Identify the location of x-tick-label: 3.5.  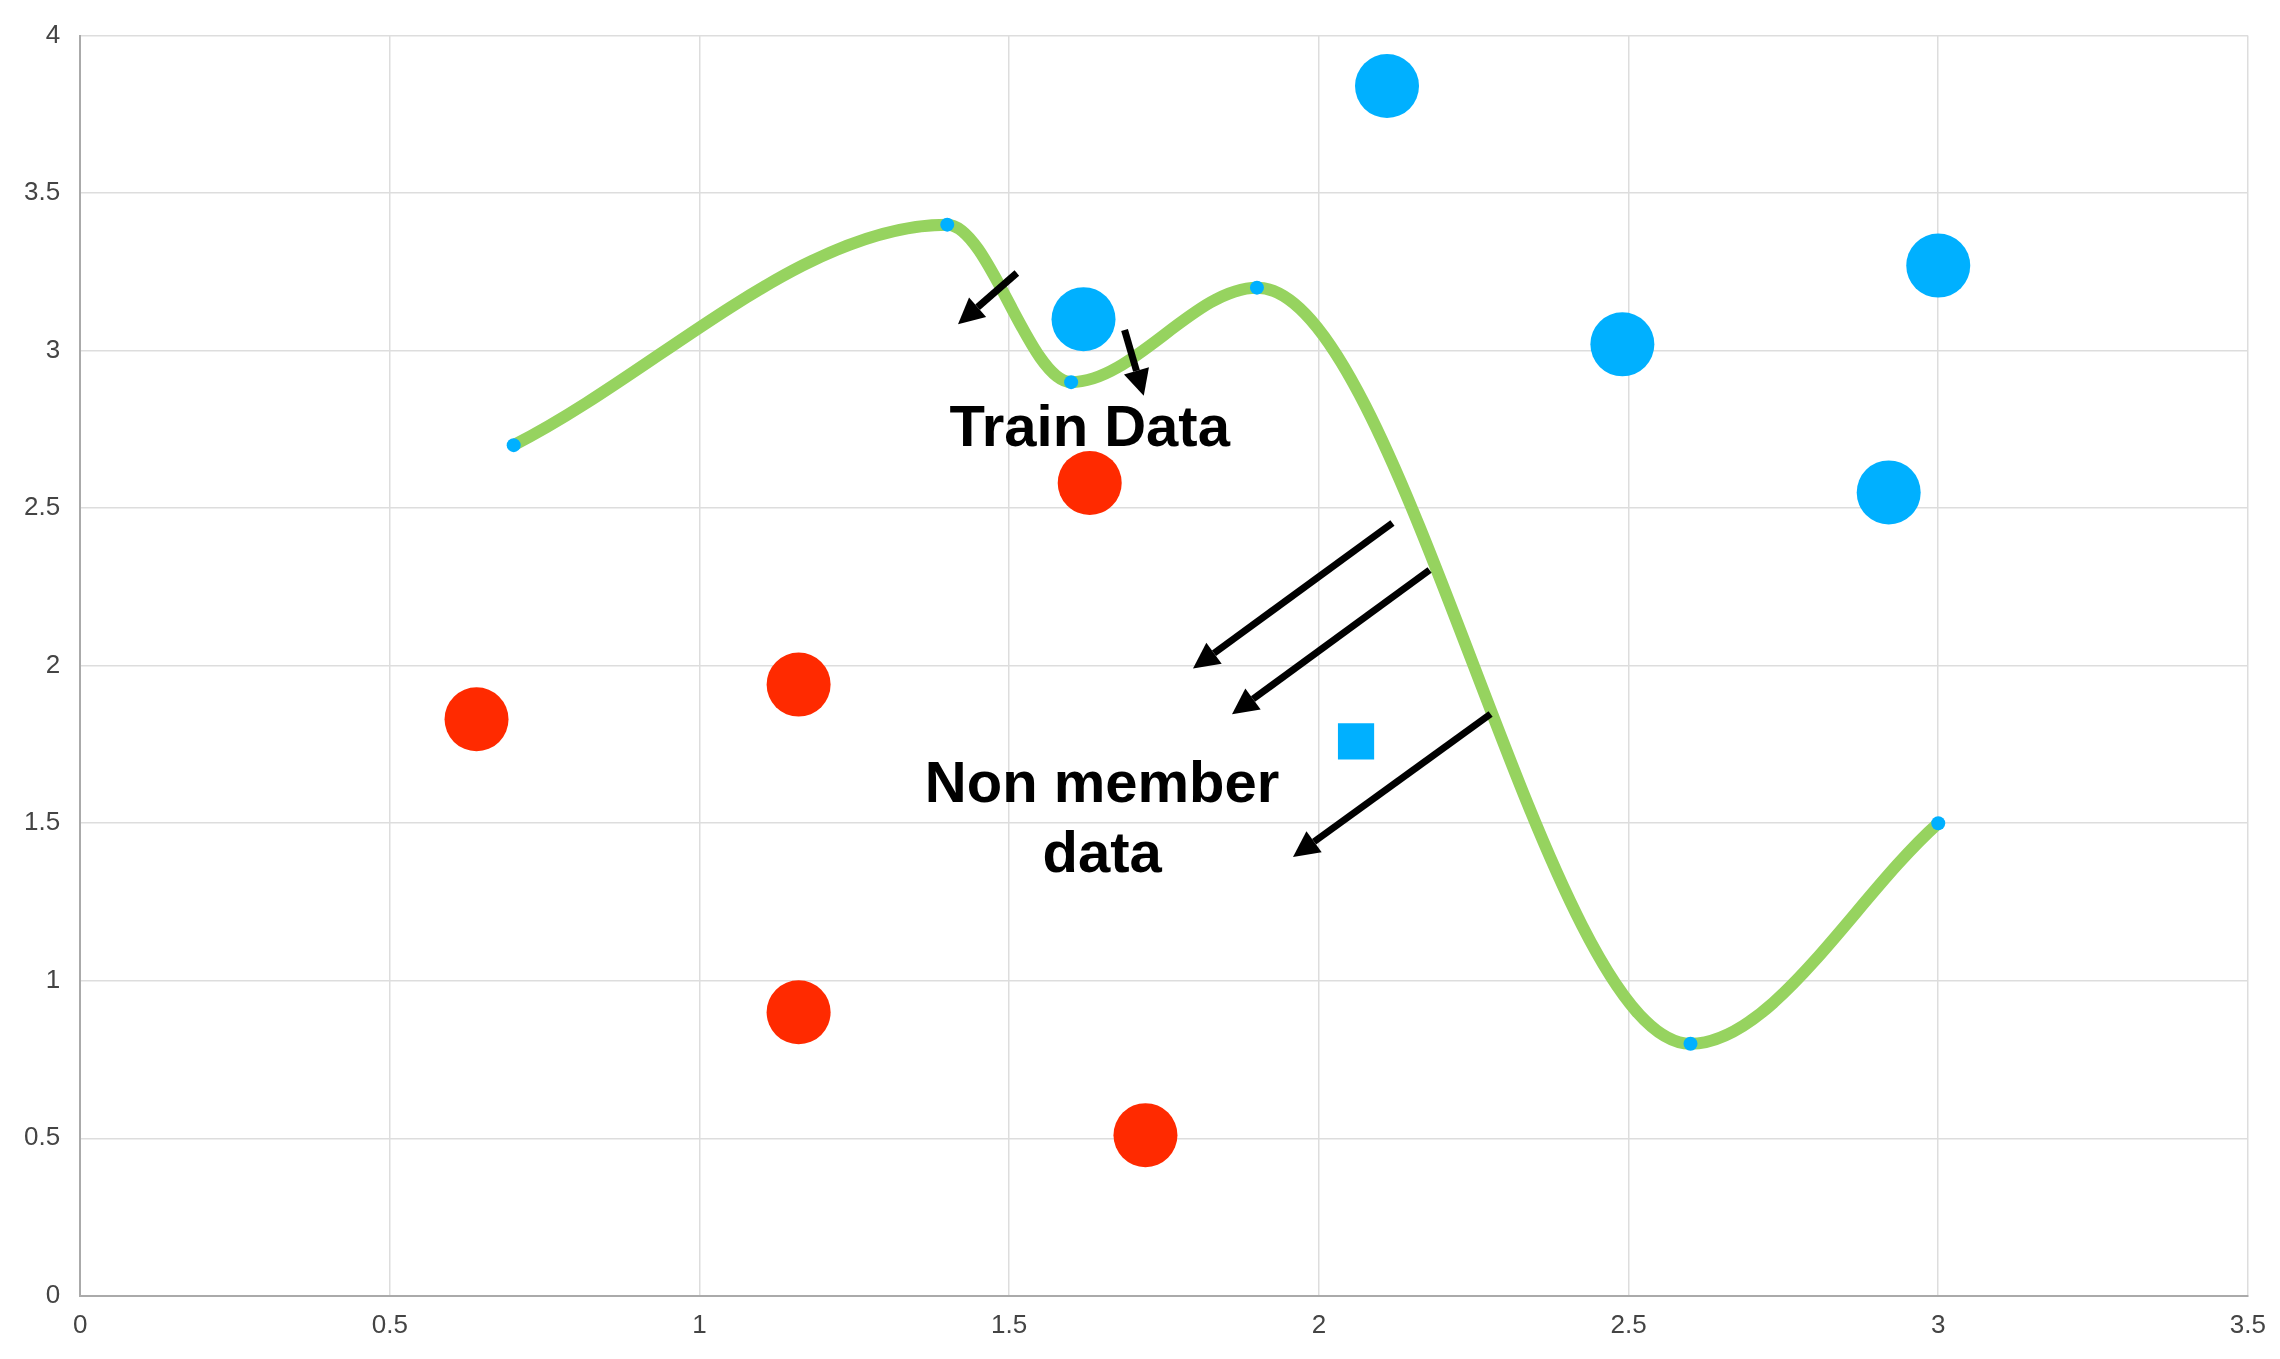
(2248, 1323).